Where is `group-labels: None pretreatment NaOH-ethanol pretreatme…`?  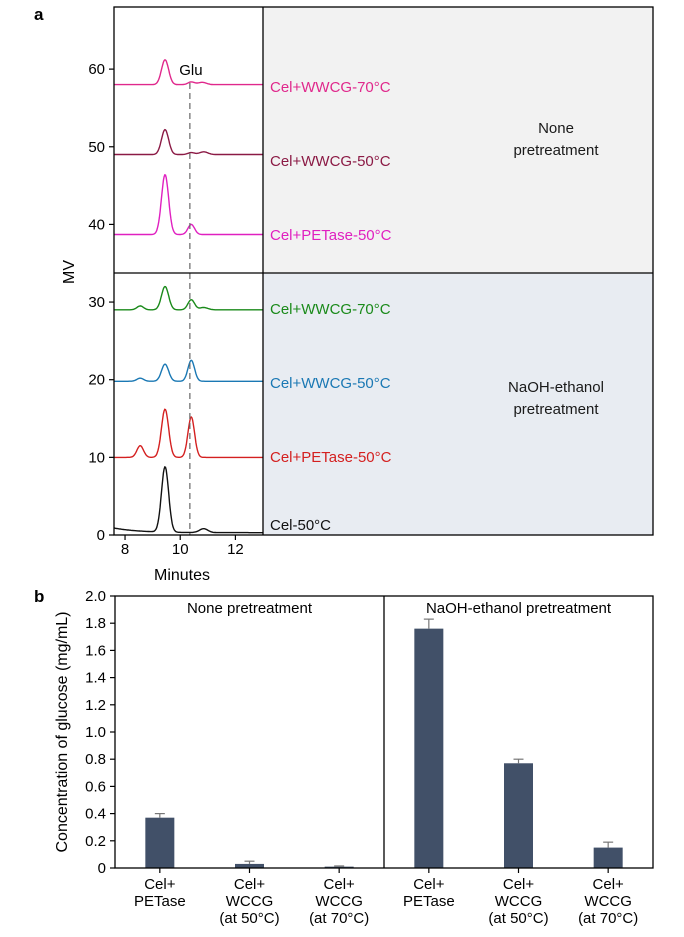
group-labels: None pretreatment NaOH-ethanol pretreatme… is located at coordinates (399, 608).